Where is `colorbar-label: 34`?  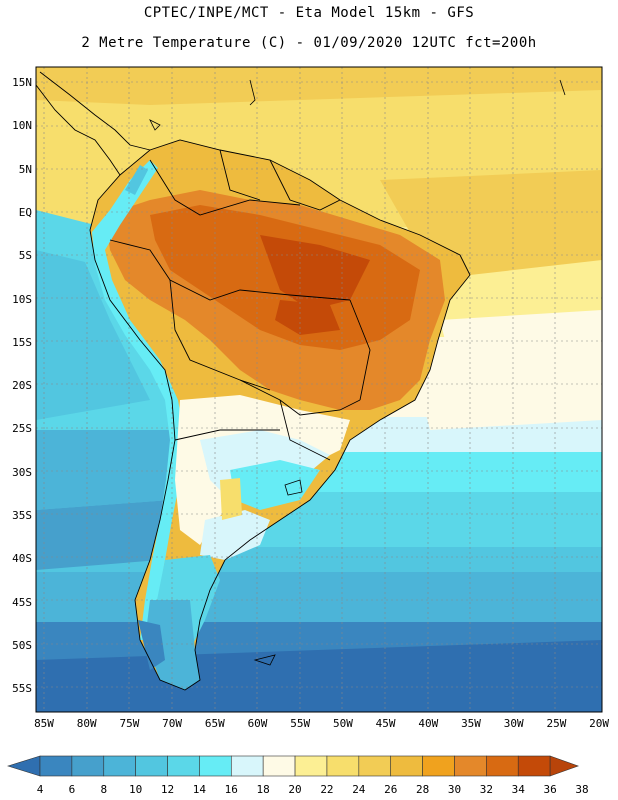 colorbar-label: 34 is located at coordinates (518, 789).